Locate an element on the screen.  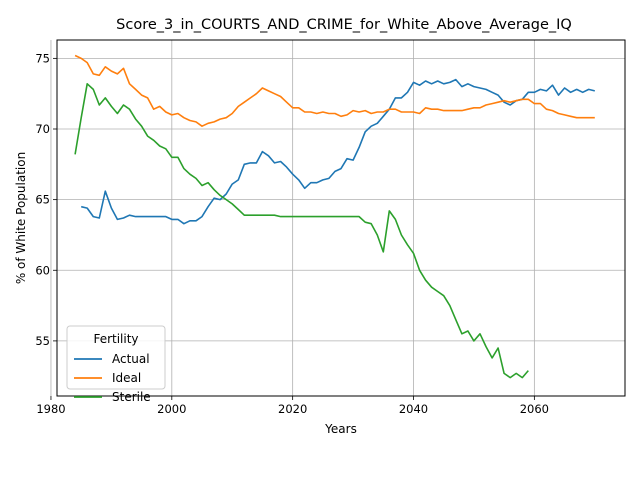
x-tick-label: 2040 is located at coordinates (413, 409).